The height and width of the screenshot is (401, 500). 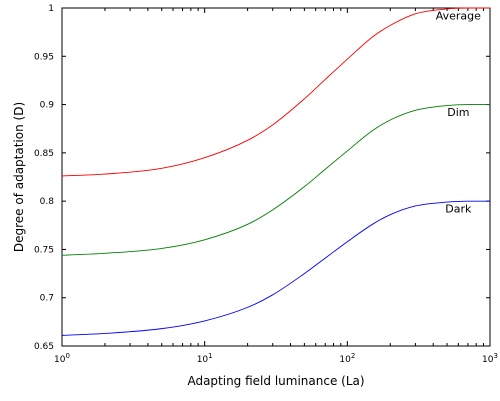 What do you see at coordinates (47, 106) in the screenshot?
I see `y-tick-label: 0.9` at bounding box center [47, 106].